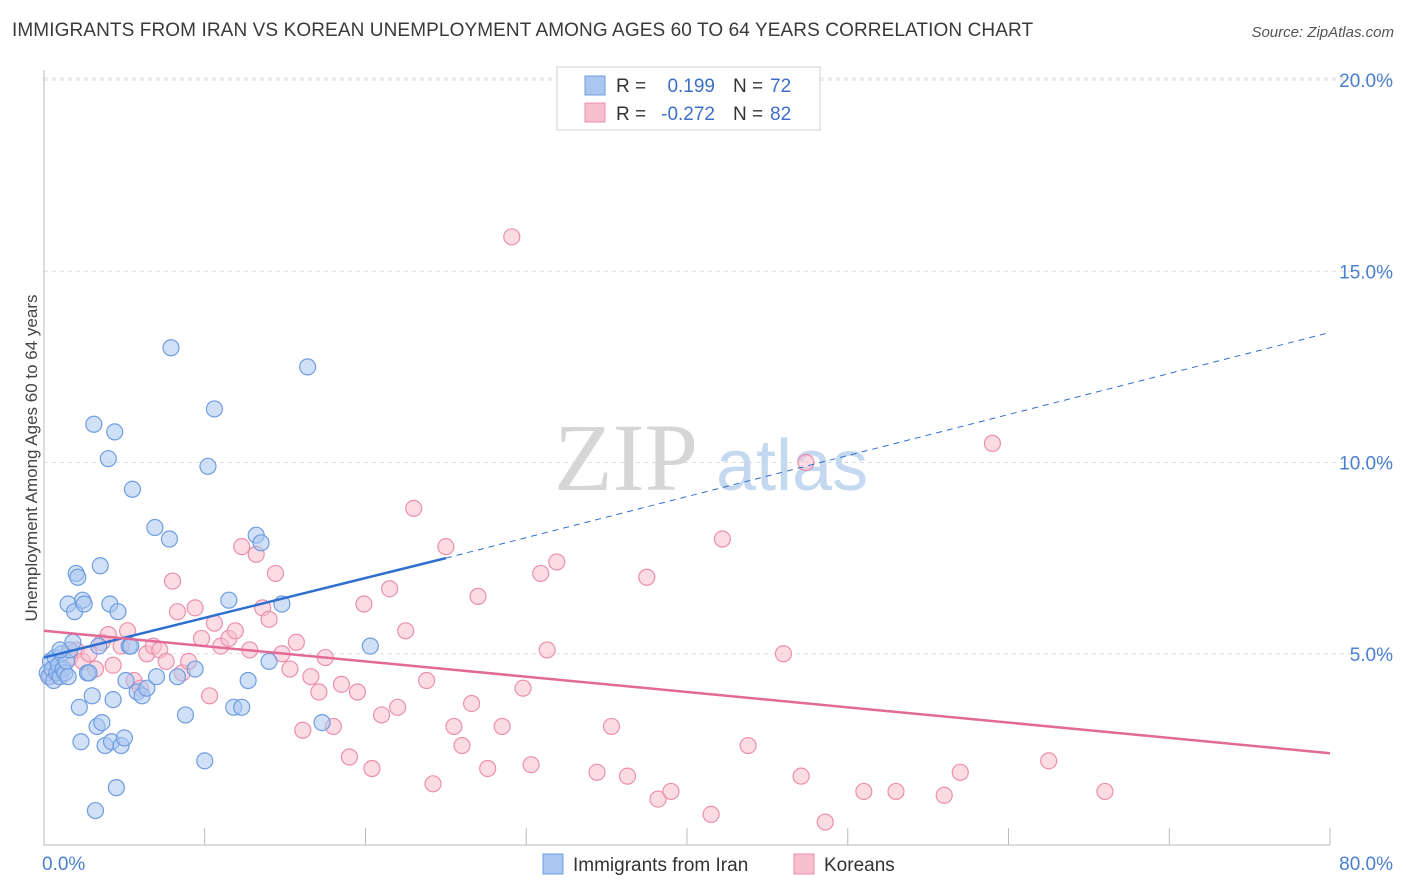  I want to click on watermark-zip: ZIP, so click(626, 457).